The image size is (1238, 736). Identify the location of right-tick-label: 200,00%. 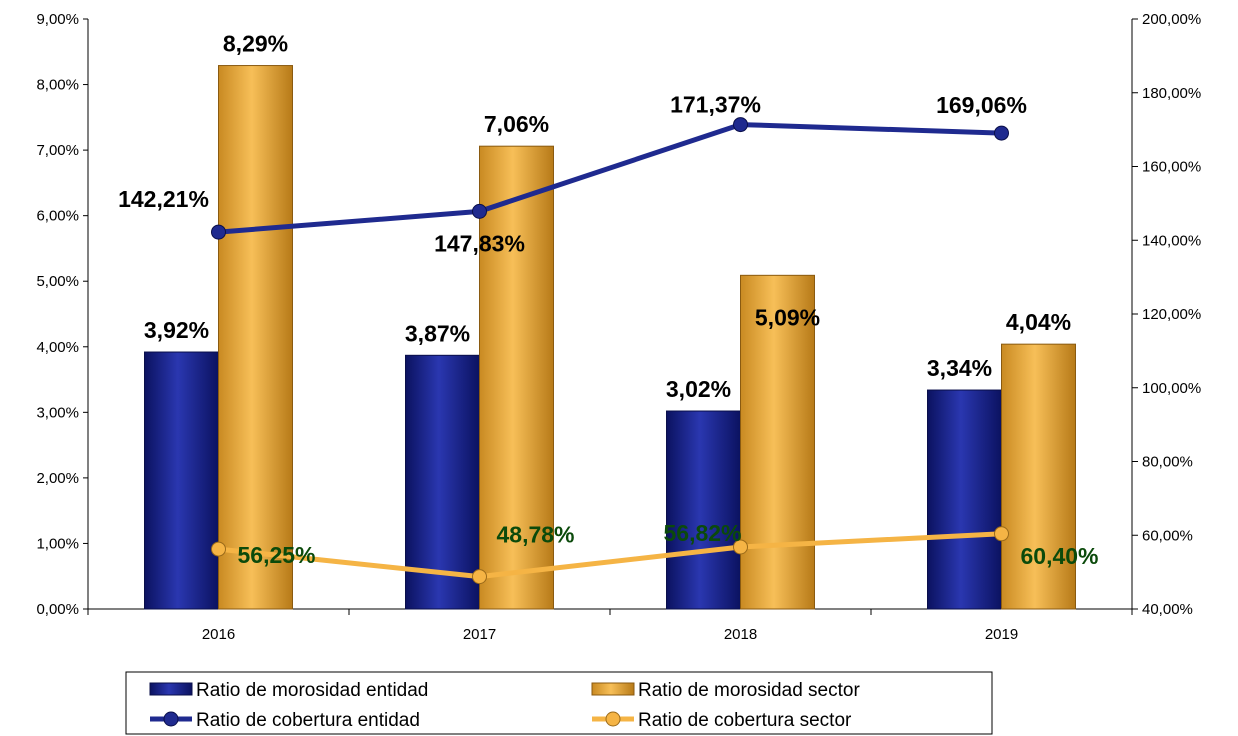
(1171, 19).